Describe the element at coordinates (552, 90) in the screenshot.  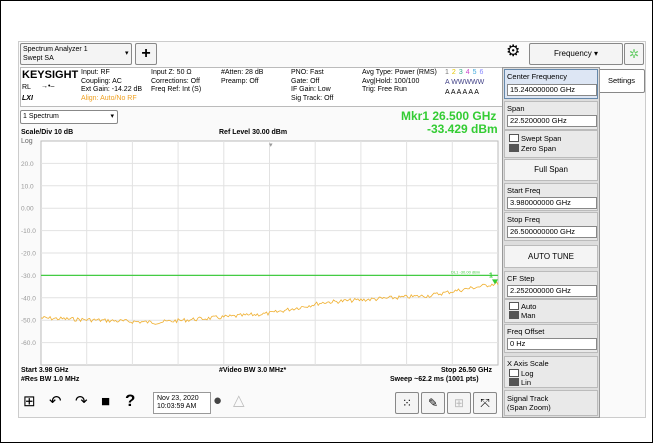
I see `value: 15.240000000 GHz` at that location.